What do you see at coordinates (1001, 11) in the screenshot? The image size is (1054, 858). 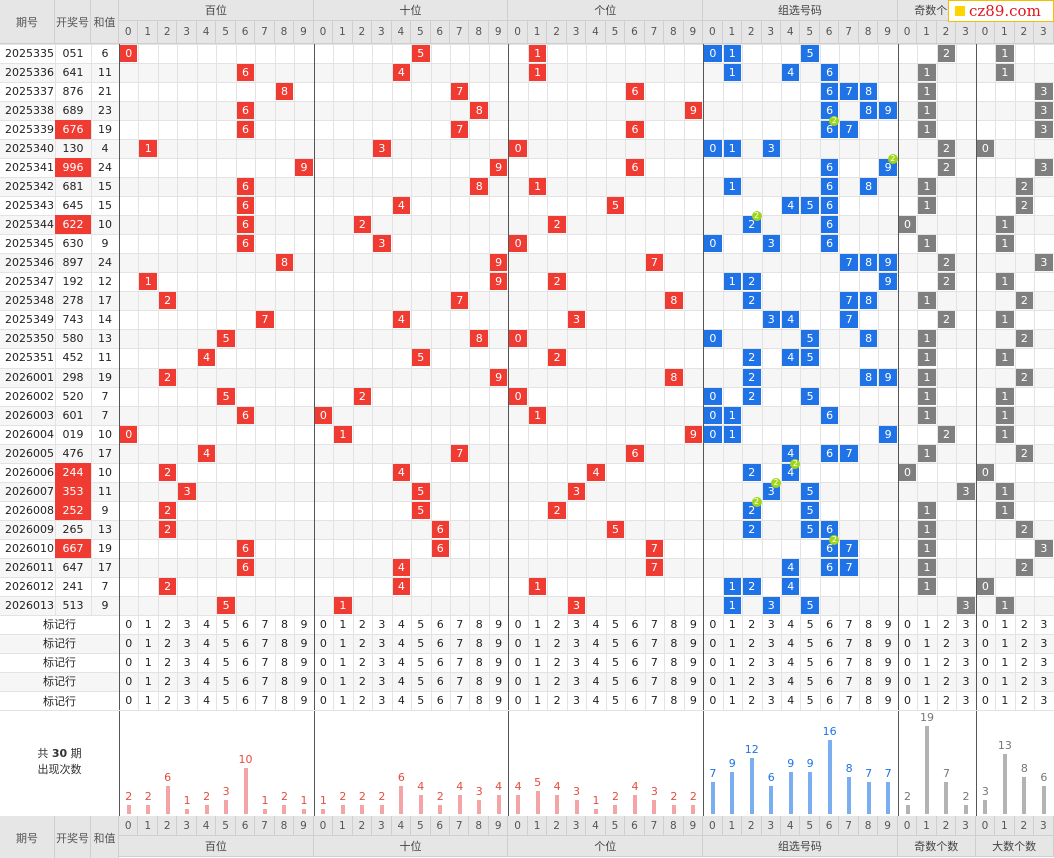 I see `site-logo: cz89.com` at bounding box center [1001, 11].